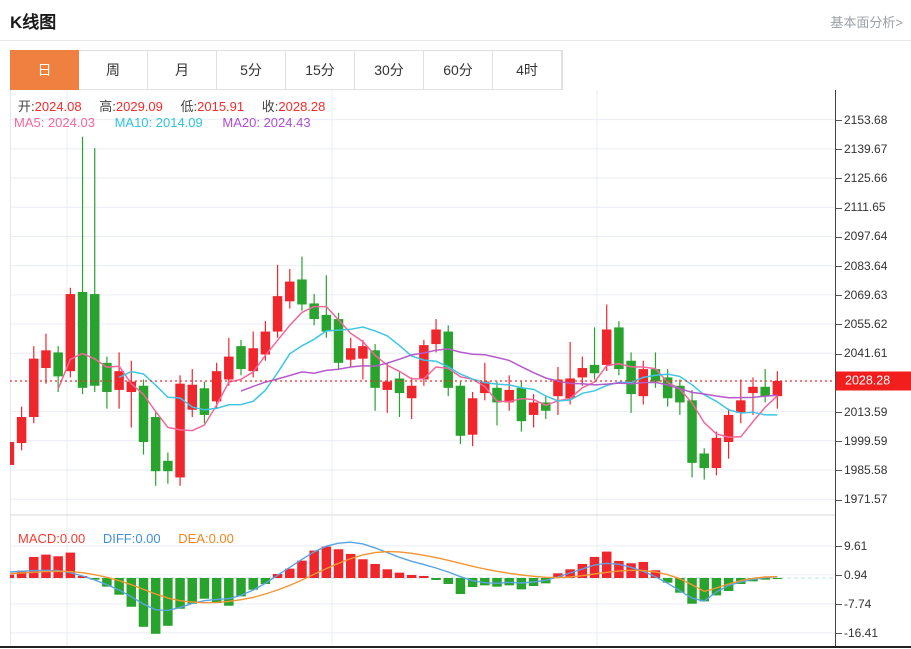  Describe the element at coordinates (455, 647) in the screenshot. I see `chart-bottom-border` at that location.